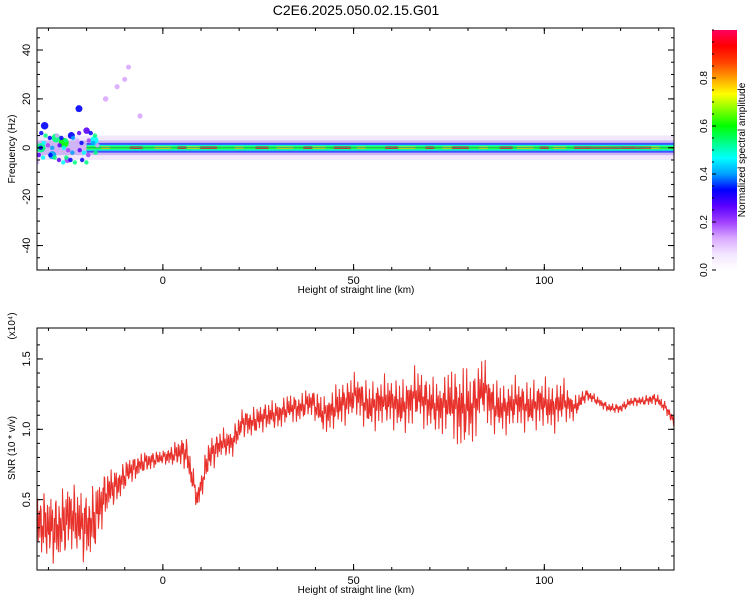 The image size is (750, 600). I want to click on snr-y-unit-label: (x10⁴), so click(12, 325).